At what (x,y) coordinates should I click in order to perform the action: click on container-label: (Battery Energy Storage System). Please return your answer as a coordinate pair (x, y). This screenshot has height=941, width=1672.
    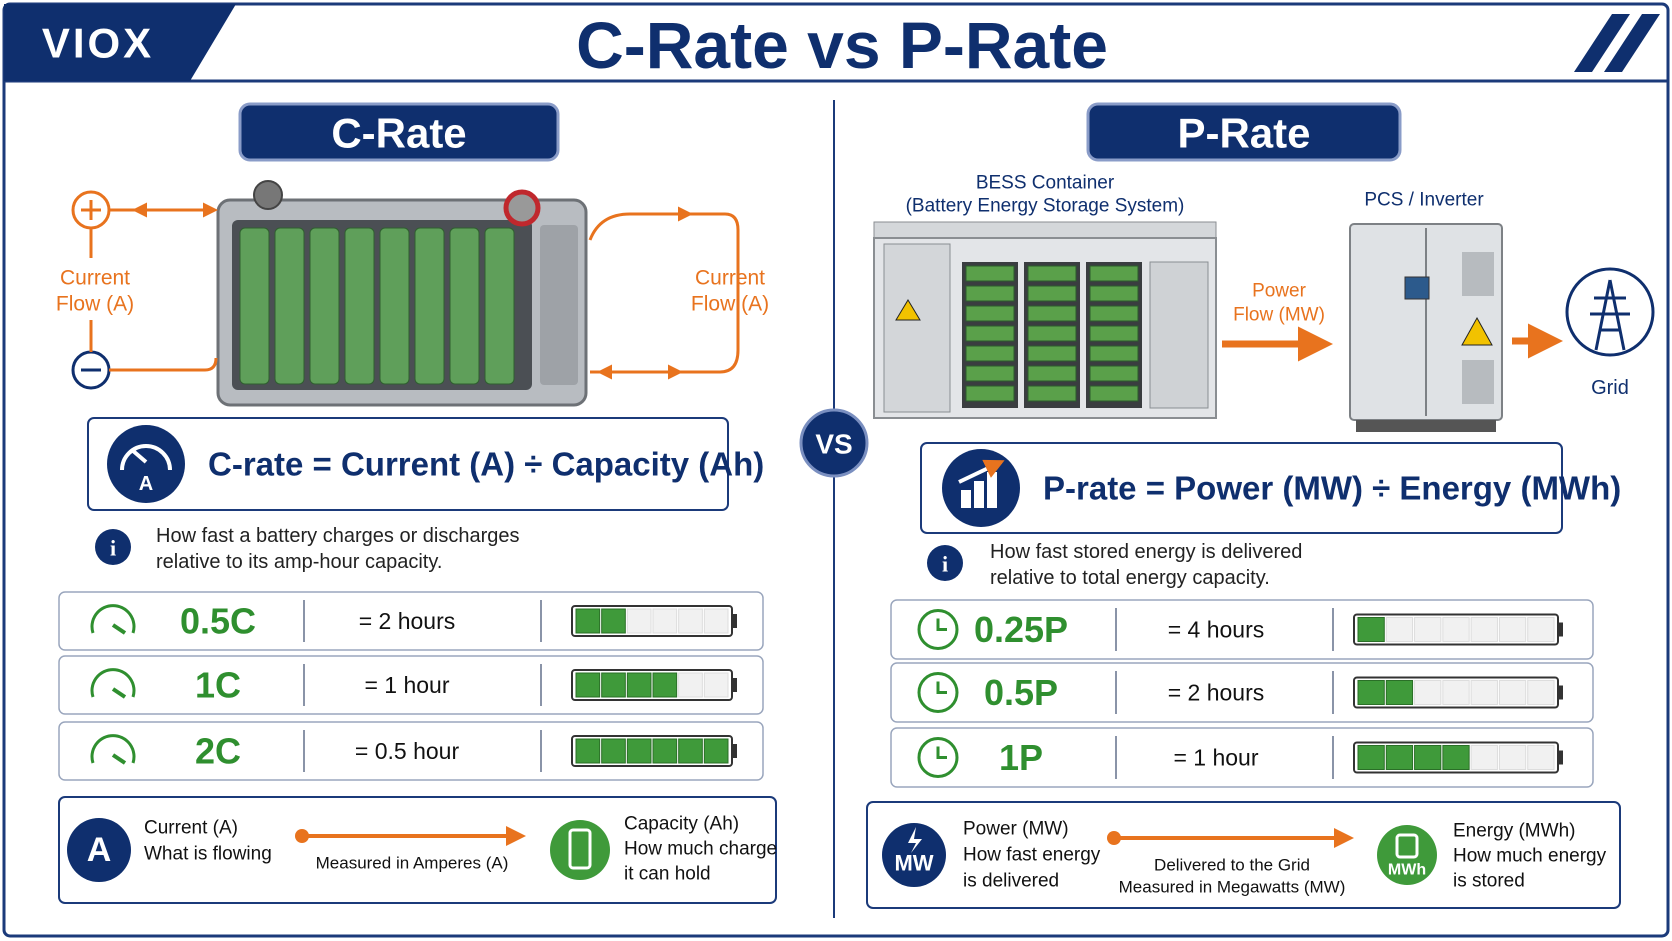
    Looking at the image, I should click on (1045, 206).